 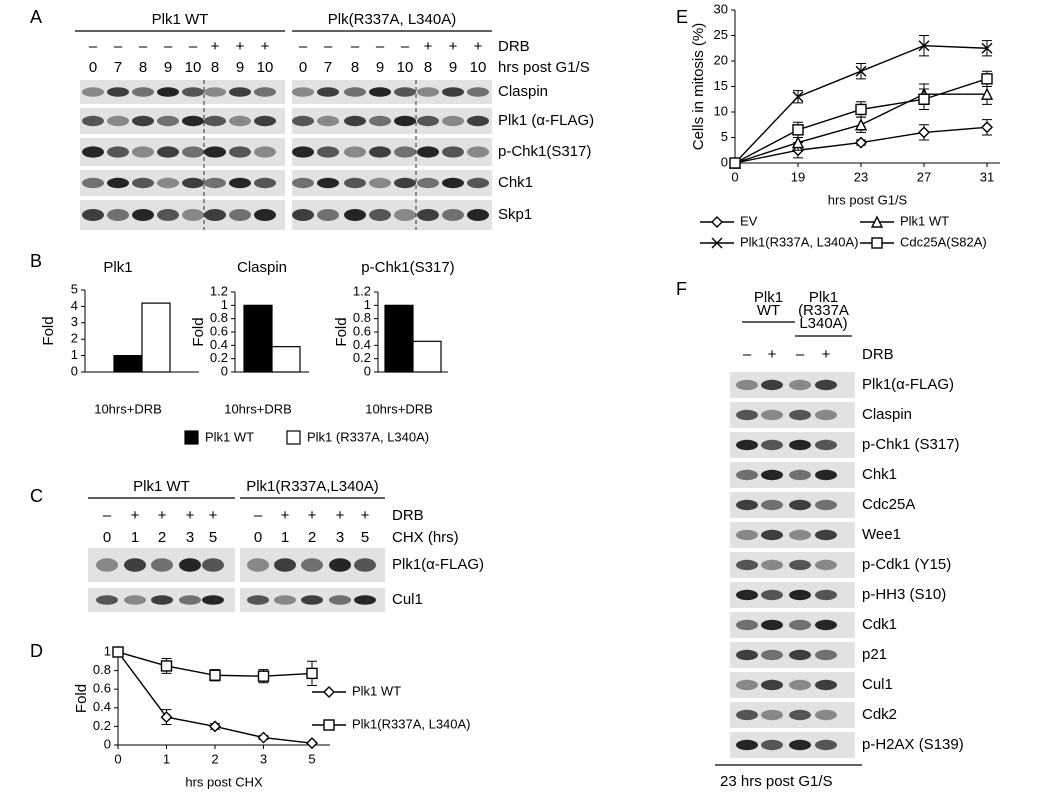 I want to click on lane-label: 9, so click(x=168, y=67).